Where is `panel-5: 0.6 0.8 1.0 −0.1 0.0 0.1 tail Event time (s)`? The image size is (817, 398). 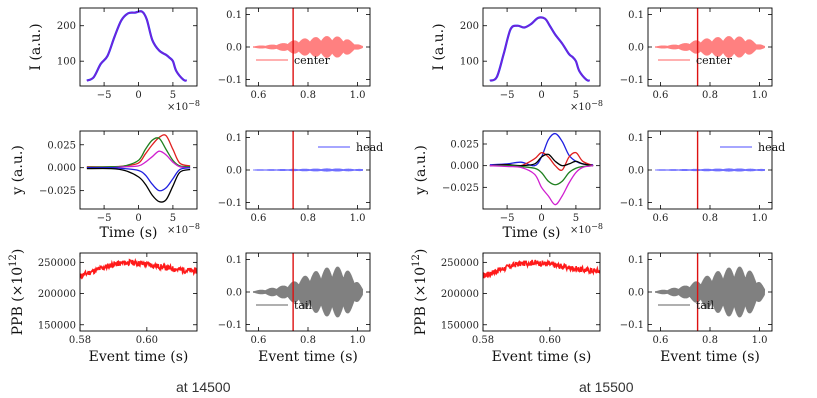
panel-5: 0.6 0.8 1.0 −0.1 0.0 0.1 tail Event time (s) is located at coordinates (294, 308).